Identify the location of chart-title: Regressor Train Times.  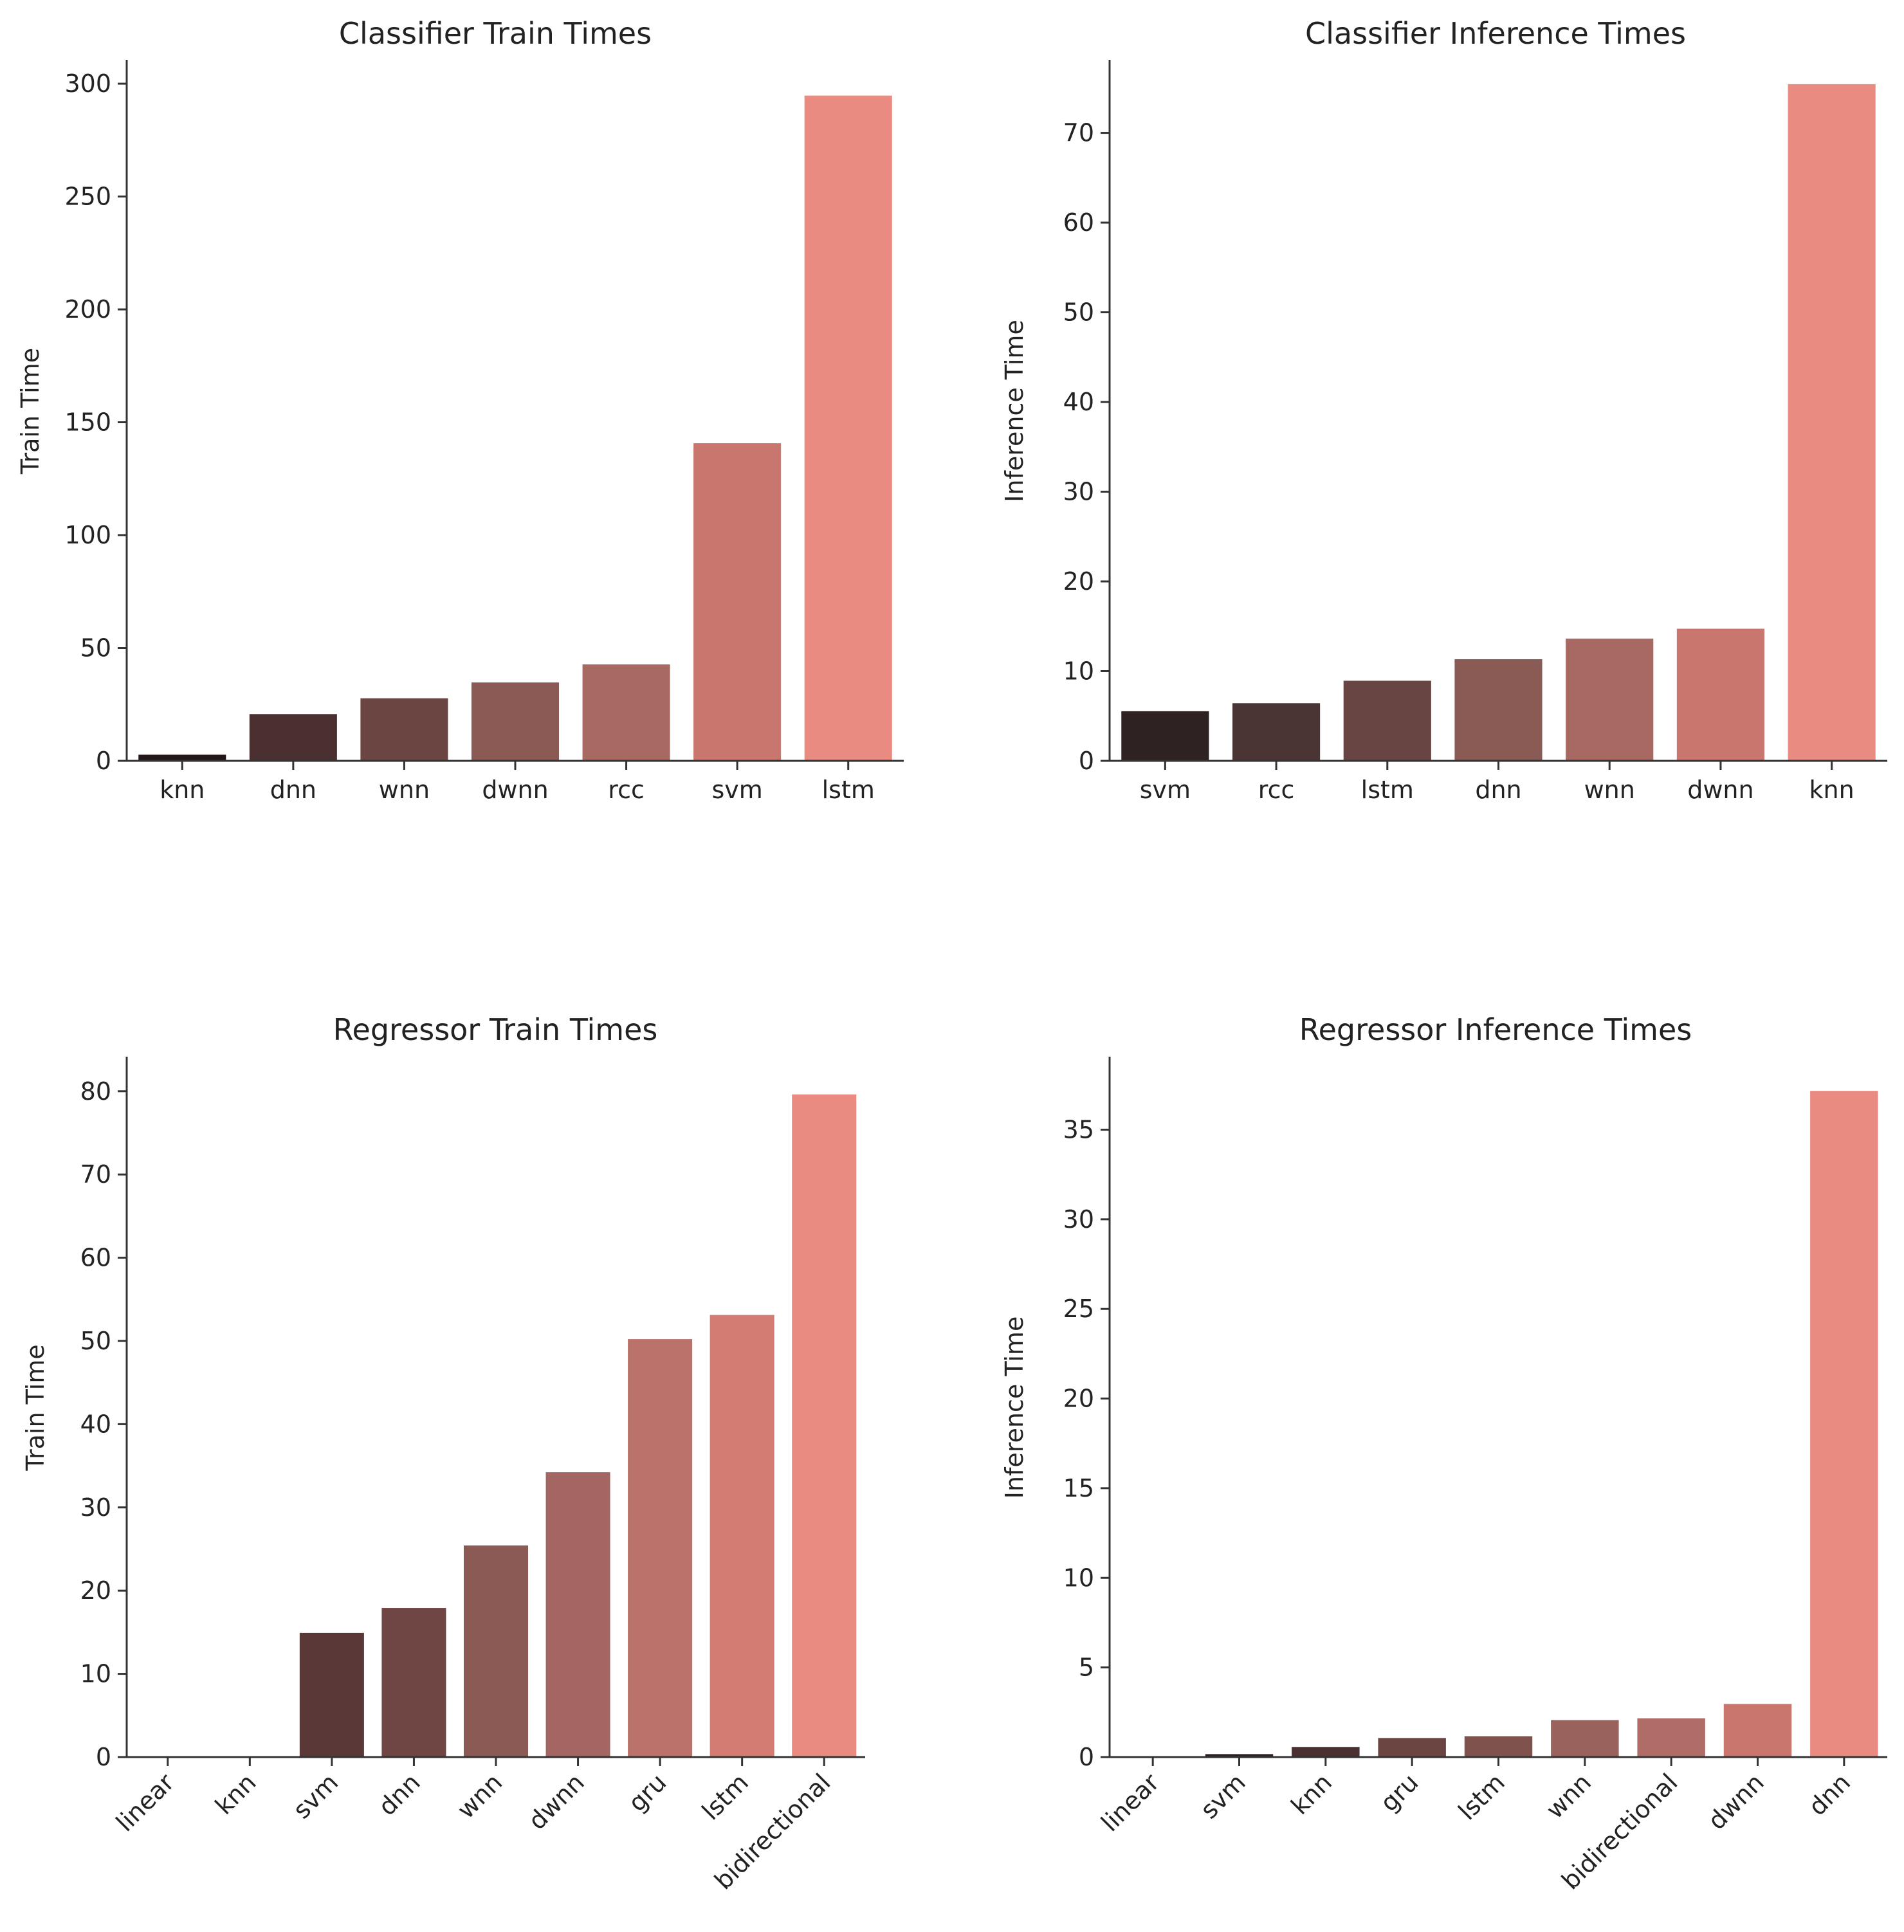
(495, 1030).